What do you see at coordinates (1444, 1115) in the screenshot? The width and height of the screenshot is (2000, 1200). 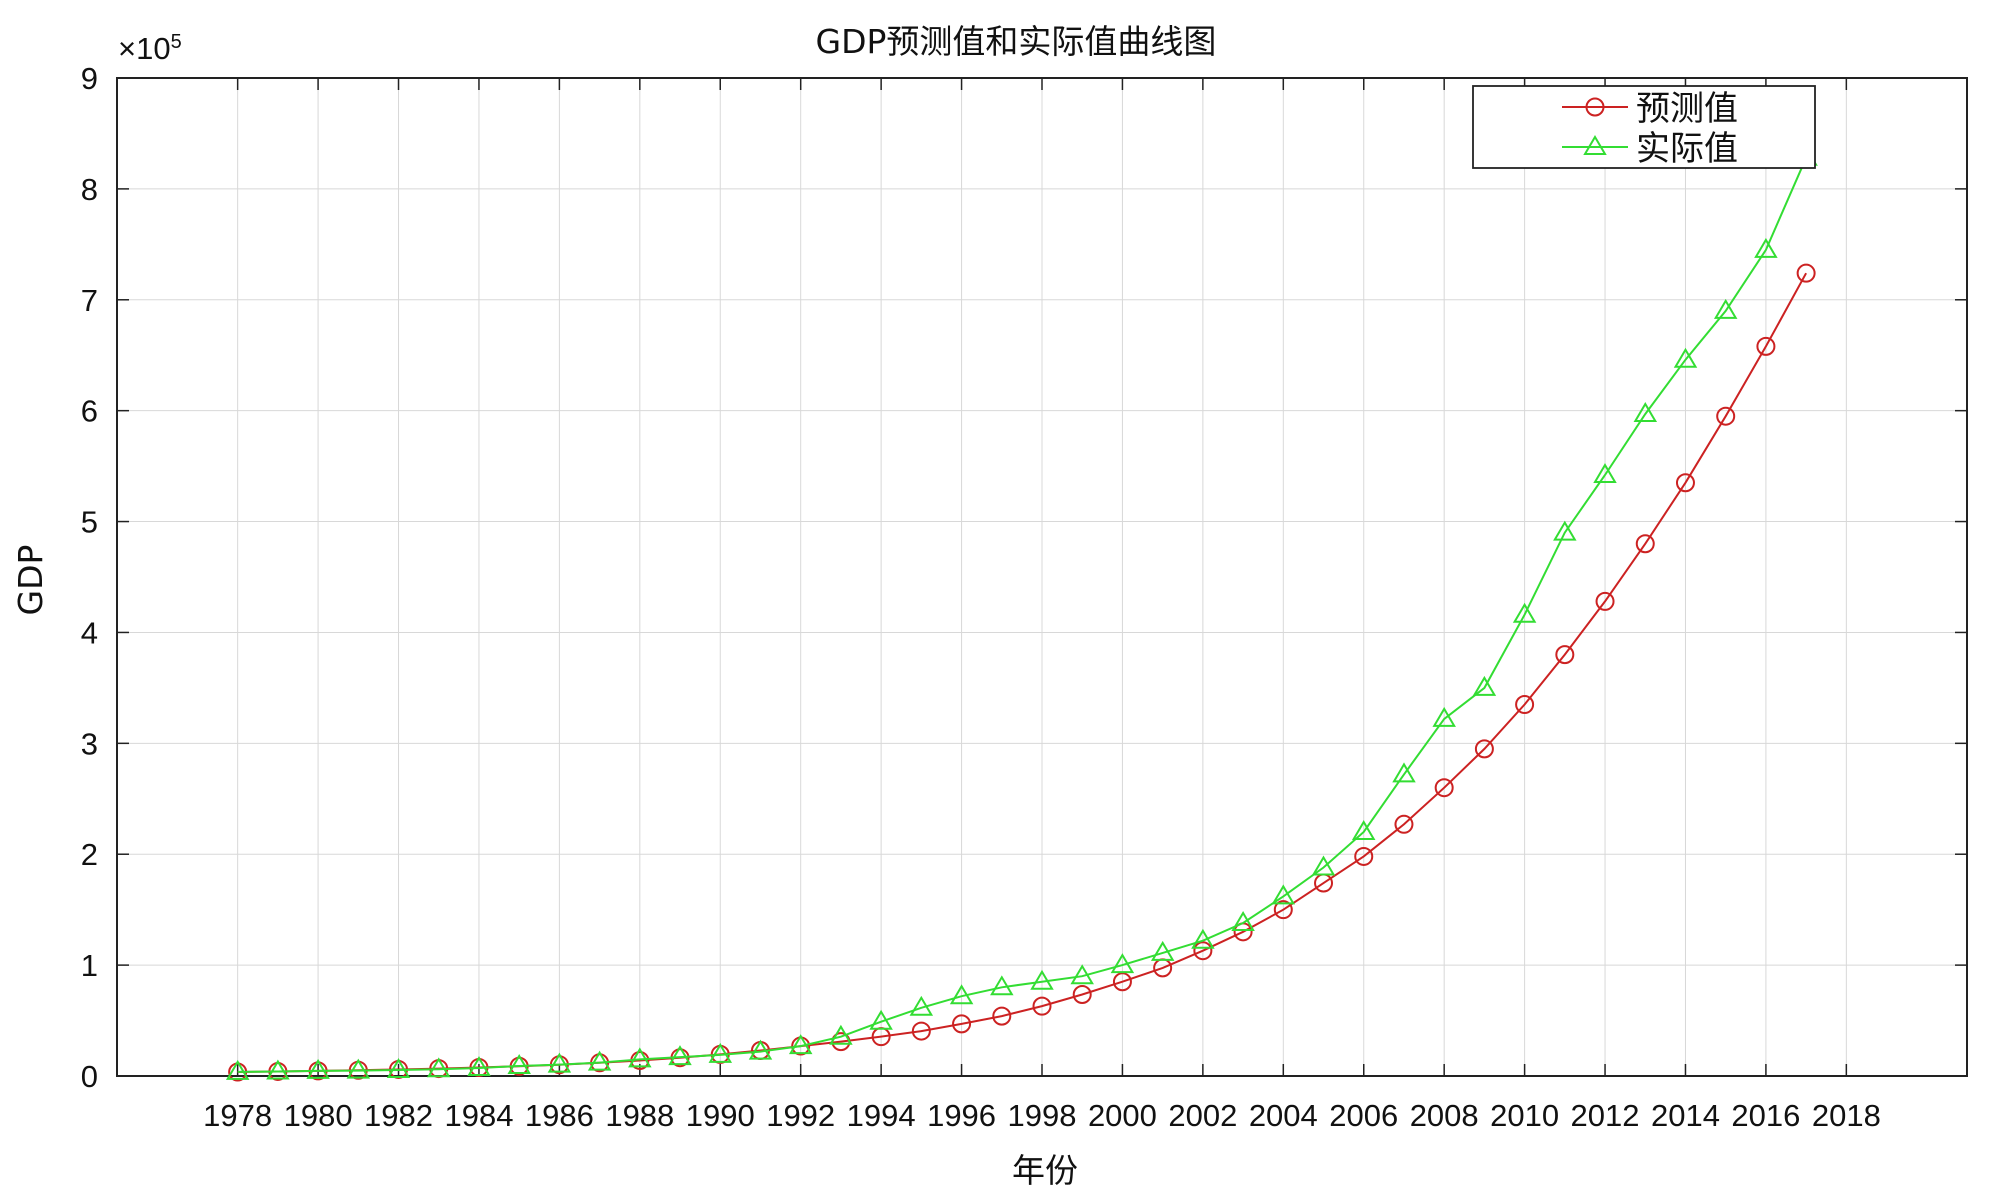 I see `x-tick-label: 2008` at bounding box center [1444, 1115].